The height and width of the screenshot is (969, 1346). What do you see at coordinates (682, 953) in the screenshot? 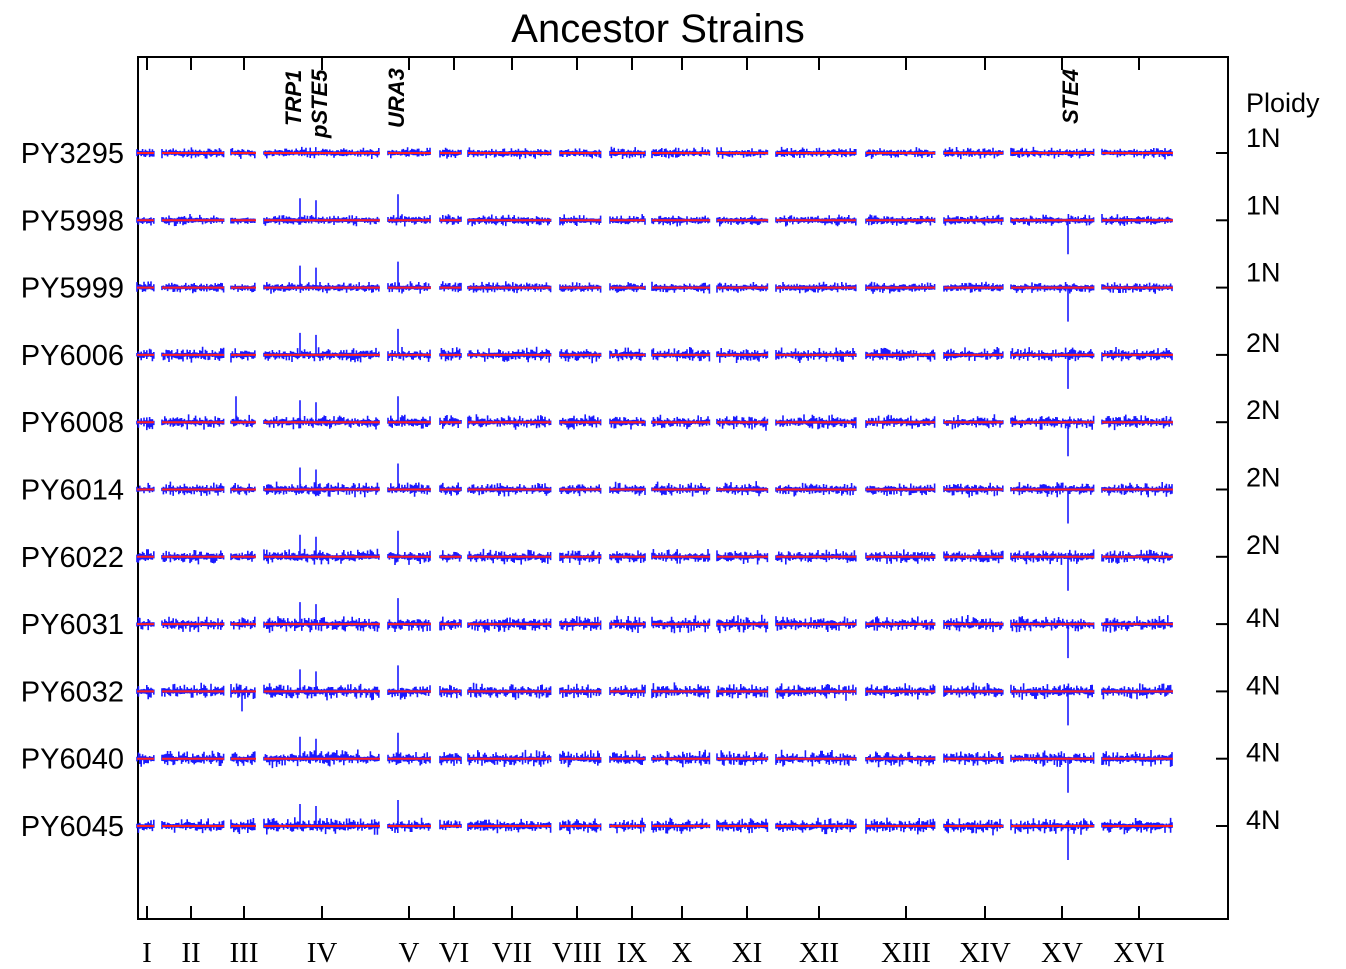
I see `chromosome-label-X: X` at bounding box center [682, 953].